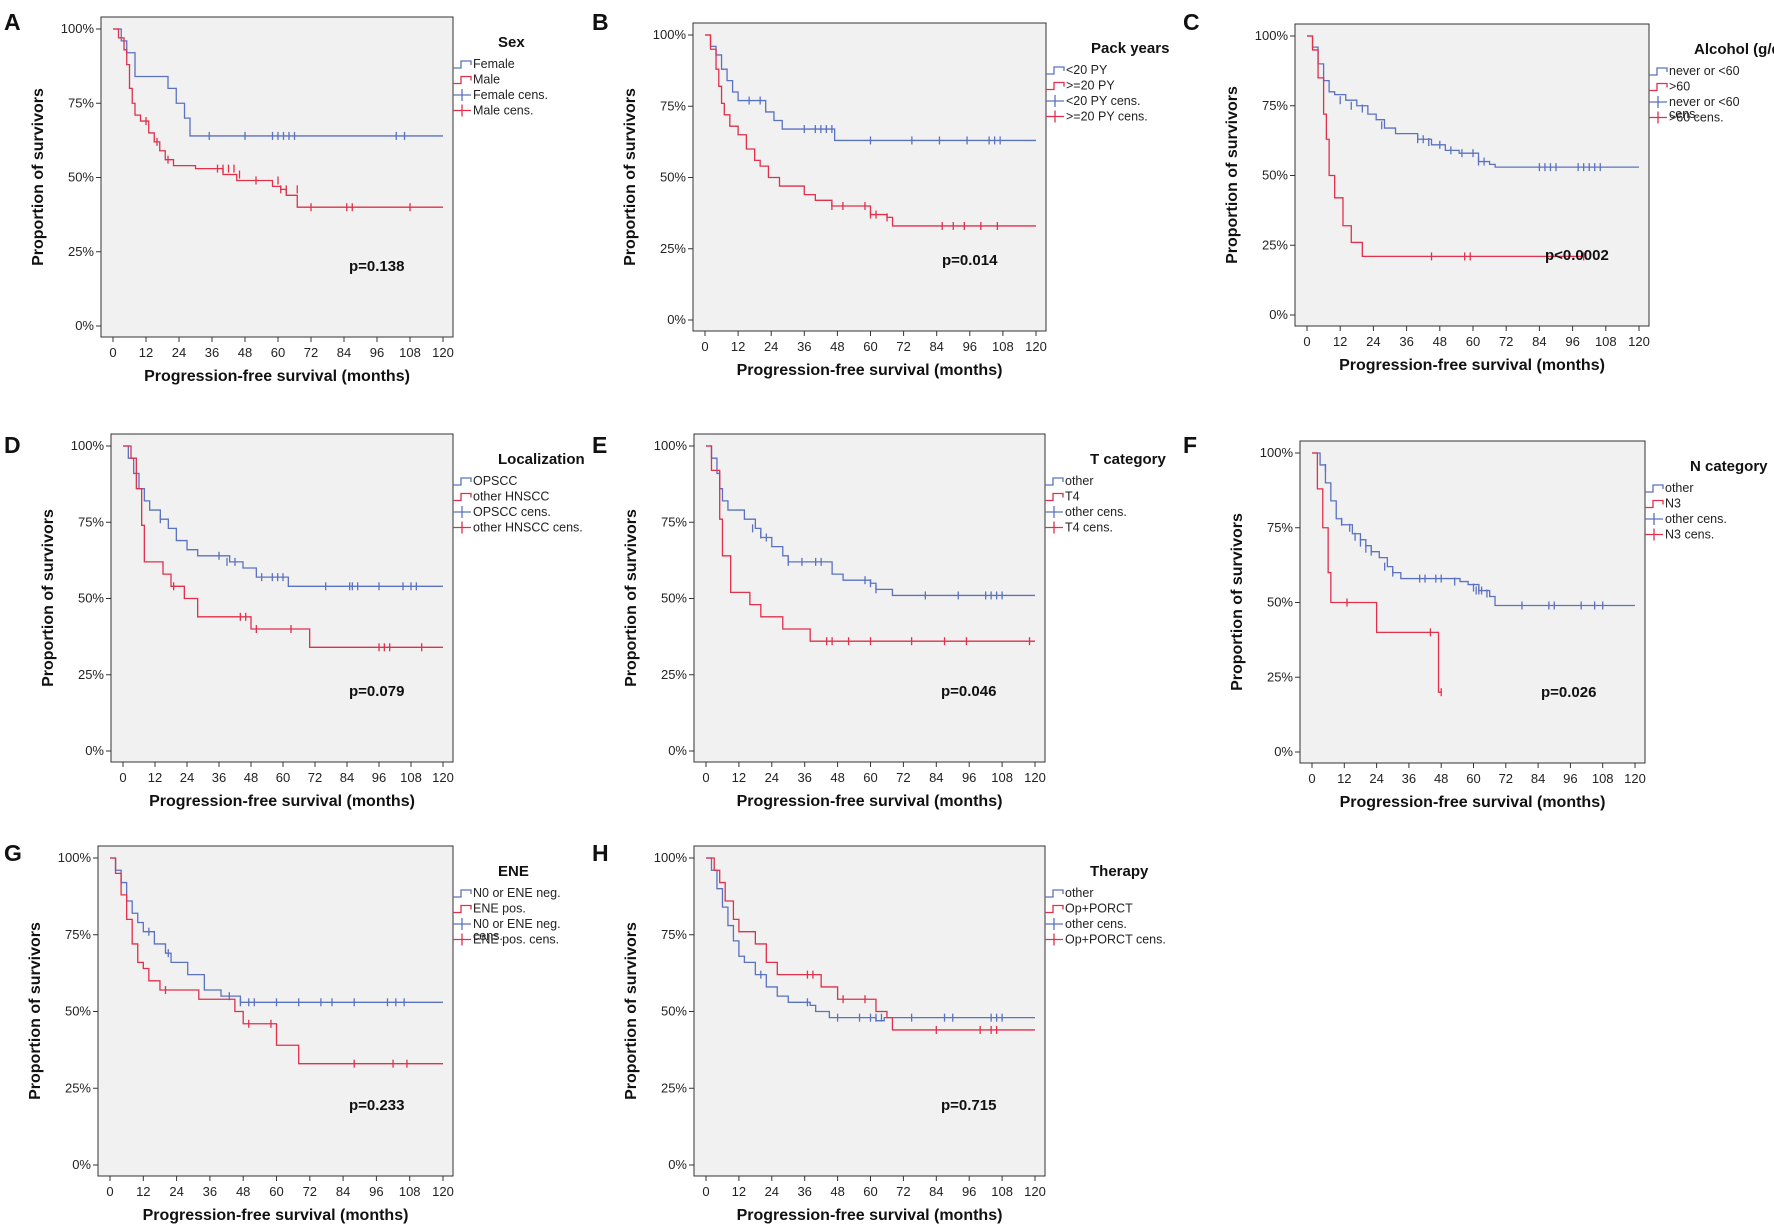 The image size is (1774, 1225). I want to click on legend-title: Pack years, so click(1130, 48).